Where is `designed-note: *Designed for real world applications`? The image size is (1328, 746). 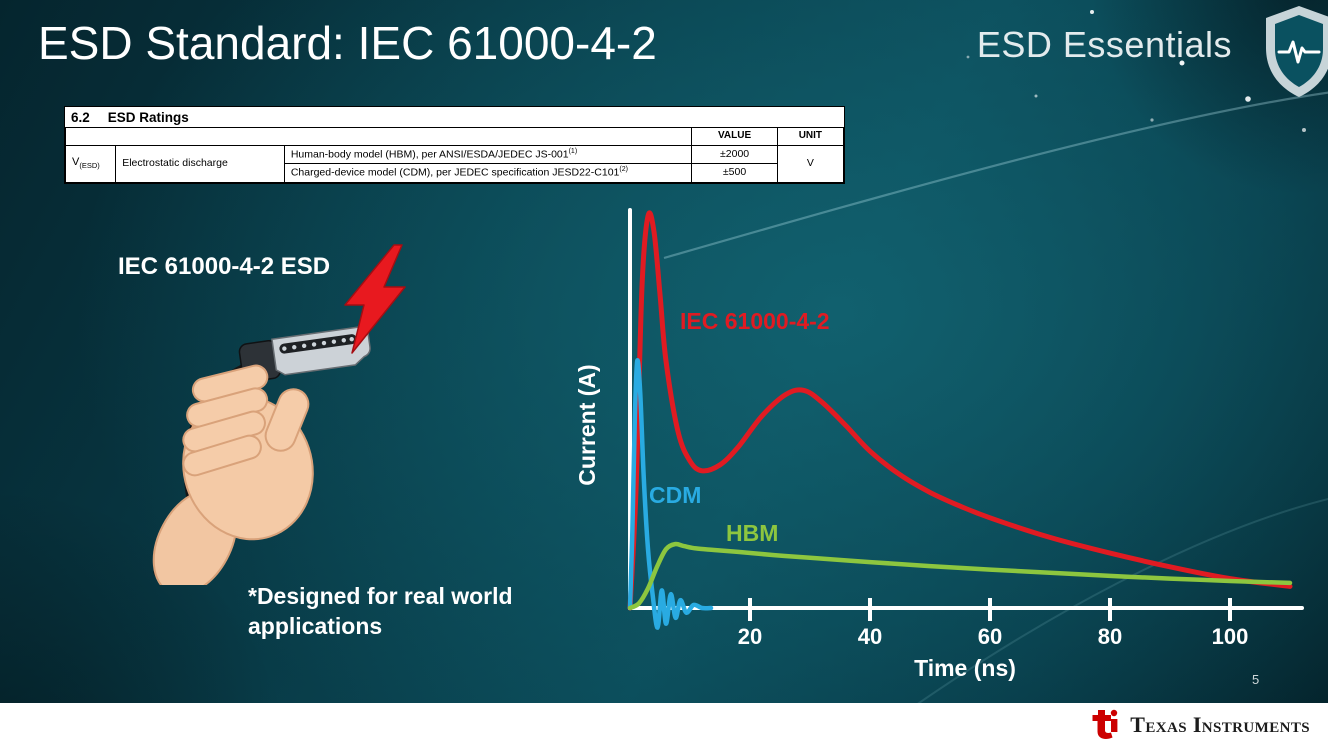
designed-note: *Designed for real world applications is located at coordinates (380, 612).